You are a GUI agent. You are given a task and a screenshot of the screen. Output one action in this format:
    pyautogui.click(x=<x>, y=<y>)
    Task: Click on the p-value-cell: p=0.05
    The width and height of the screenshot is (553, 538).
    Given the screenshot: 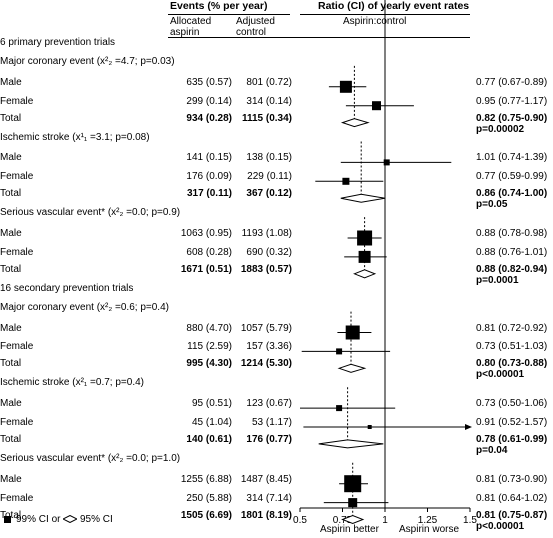 What is the action you would take?
    pyautogui.click(x=492, y=205)
    